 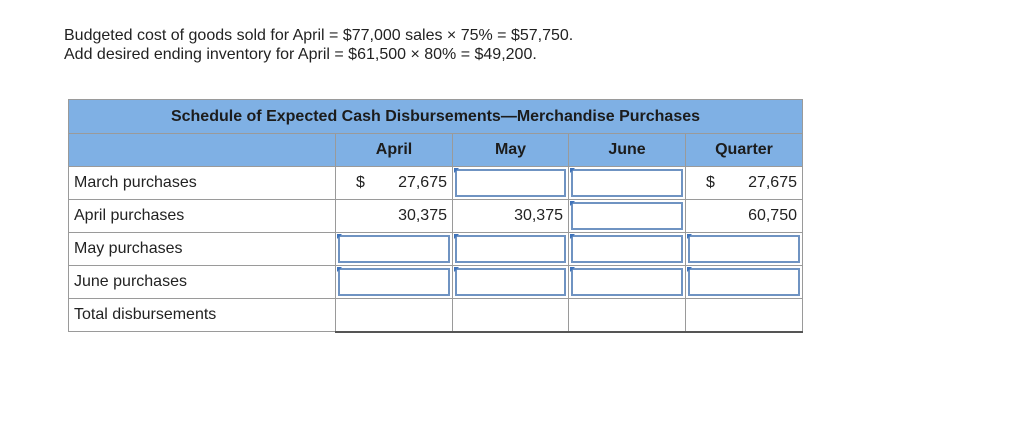 What do you see at coordinates (627, 150) in the screenshot?
I see `col-header-june: June` at bounding box center [627, 150].